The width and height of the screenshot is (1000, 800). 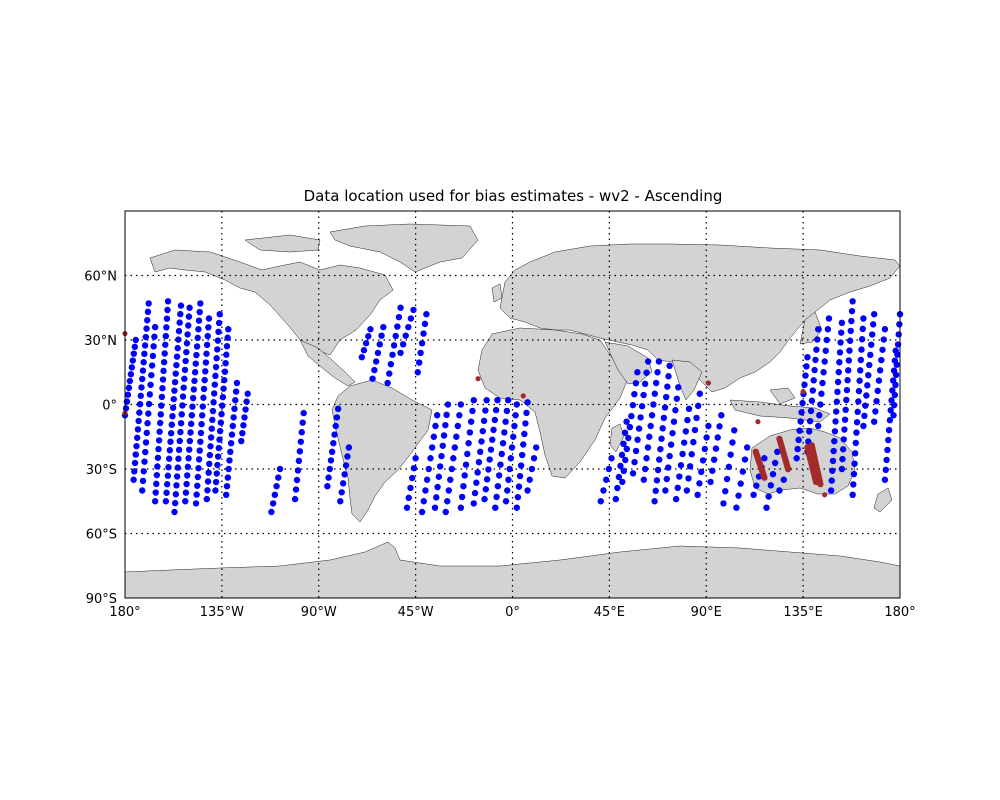 I want to click on x-tick-label: 45°W, so click(x=416, y=612).